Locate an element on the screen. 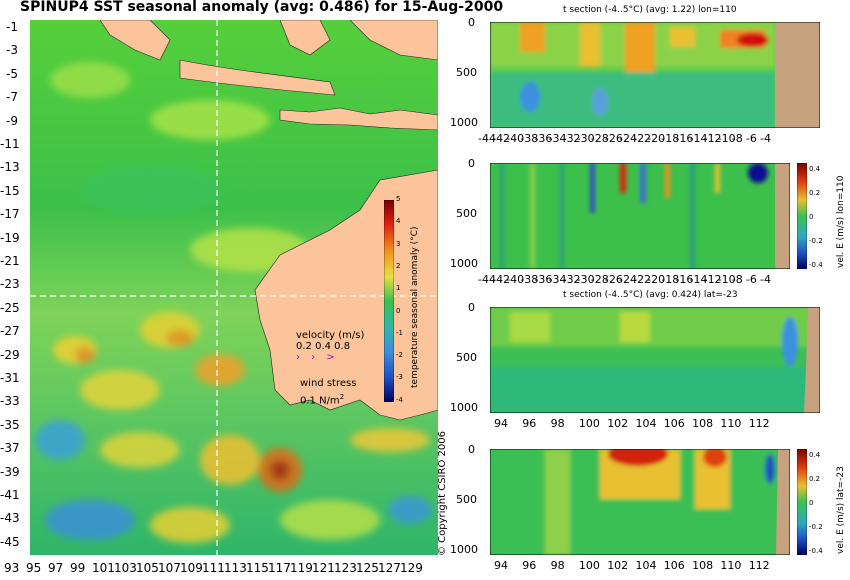 Image resolution: width=850 pixels, height=580 pixels. lon-tick-label: 95 is located at coordinates (34, 568).